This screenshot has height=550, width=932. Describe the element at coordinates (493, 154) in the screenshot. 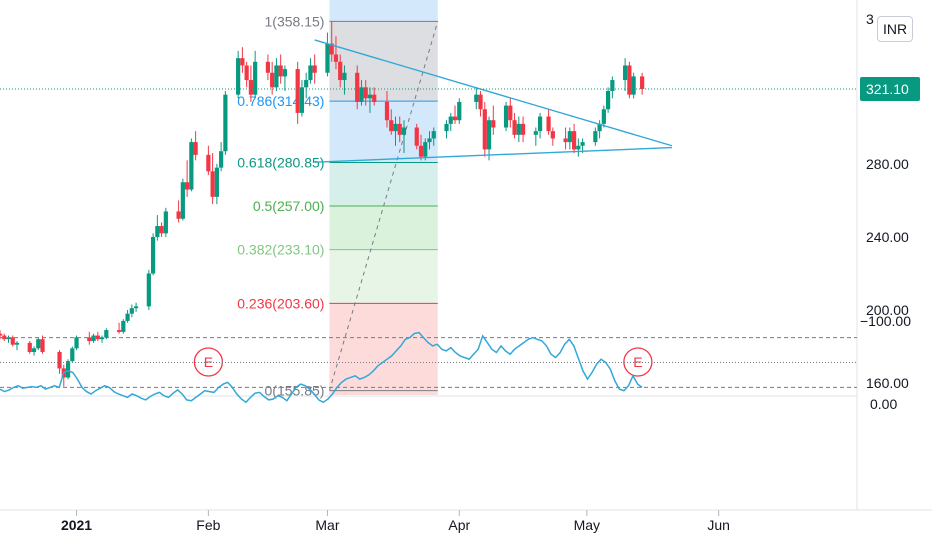

I see `triangle-lower-line` at that location.